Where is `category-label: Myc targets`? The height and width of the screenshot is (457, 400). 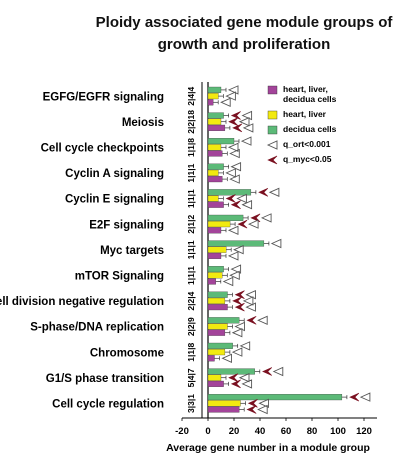
category-label: Myc targets is located at coordinates (132, 251).